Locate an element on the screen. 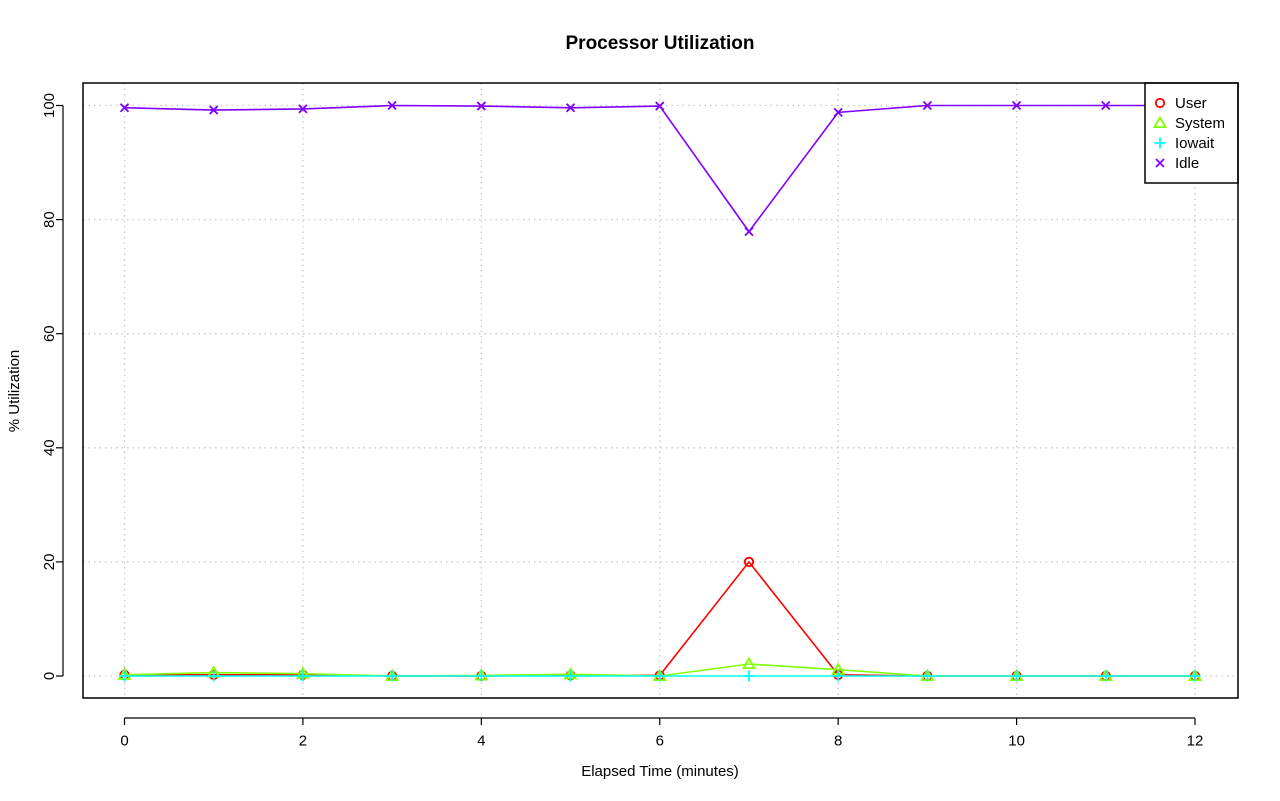 The height and width of the screenshot is (801, 1280). legend: User System Iowait Idle is located at coordinates (1191, 133).